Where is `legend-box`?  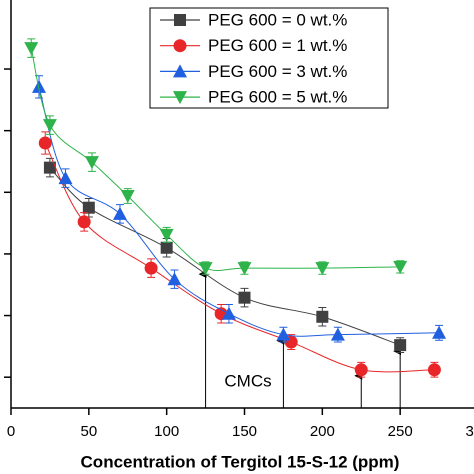
legend-box is located at coordinates (269, 58).